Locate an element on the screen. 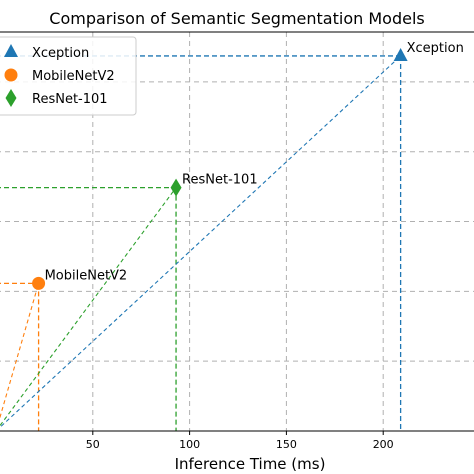 The width and height of the screenshot is (474, 474). legend-box is located at coordinates (68, 76).